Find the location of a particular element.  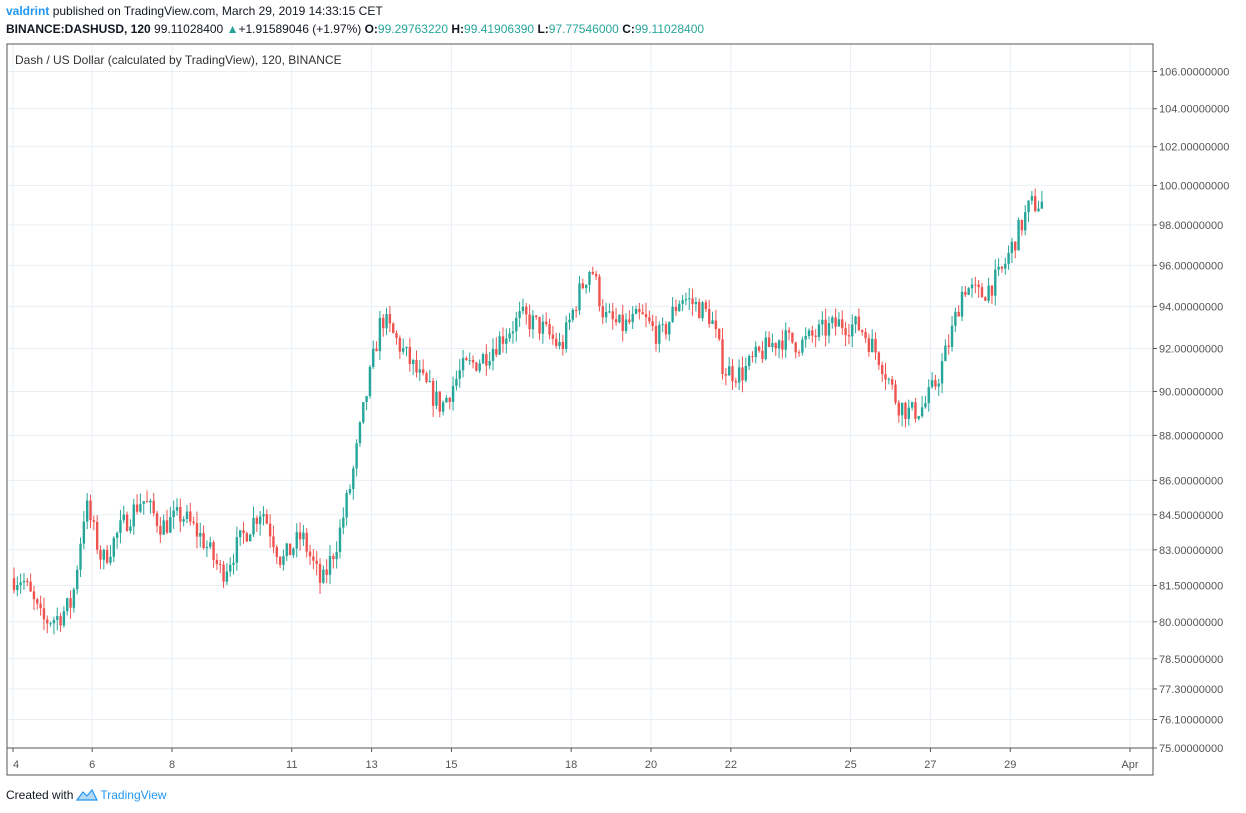

low-value: 97.77546000 is located at coordinates (583, 29).